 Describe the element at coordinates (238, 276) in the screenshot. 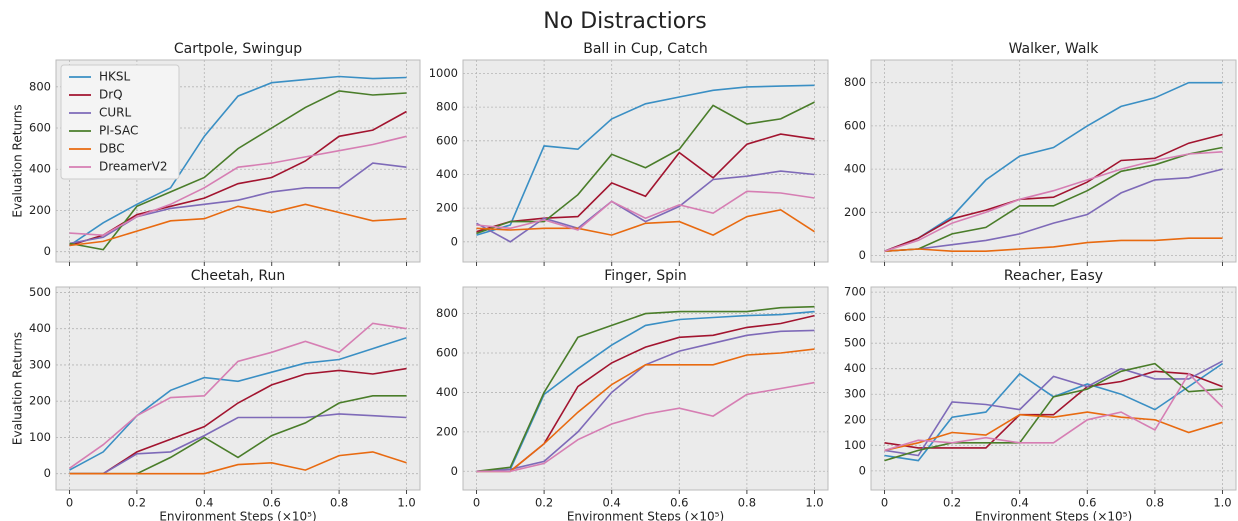

I see `chart-title: Cheetah, Run` at that location.